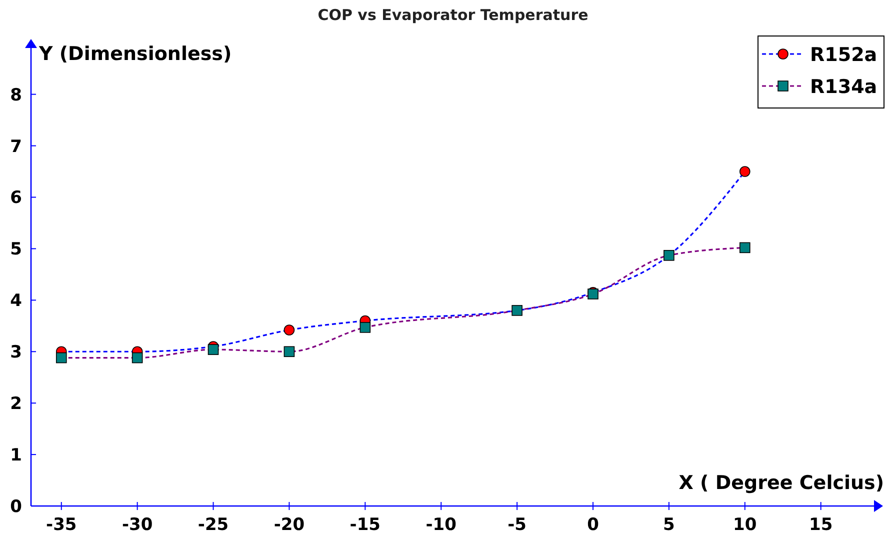 The height and width of the screenshot is (535, 886). What do you see at coordinates (593, 525) in the screenshot?
I see `x-tick-label: 0` at bounding box center [593, 525].